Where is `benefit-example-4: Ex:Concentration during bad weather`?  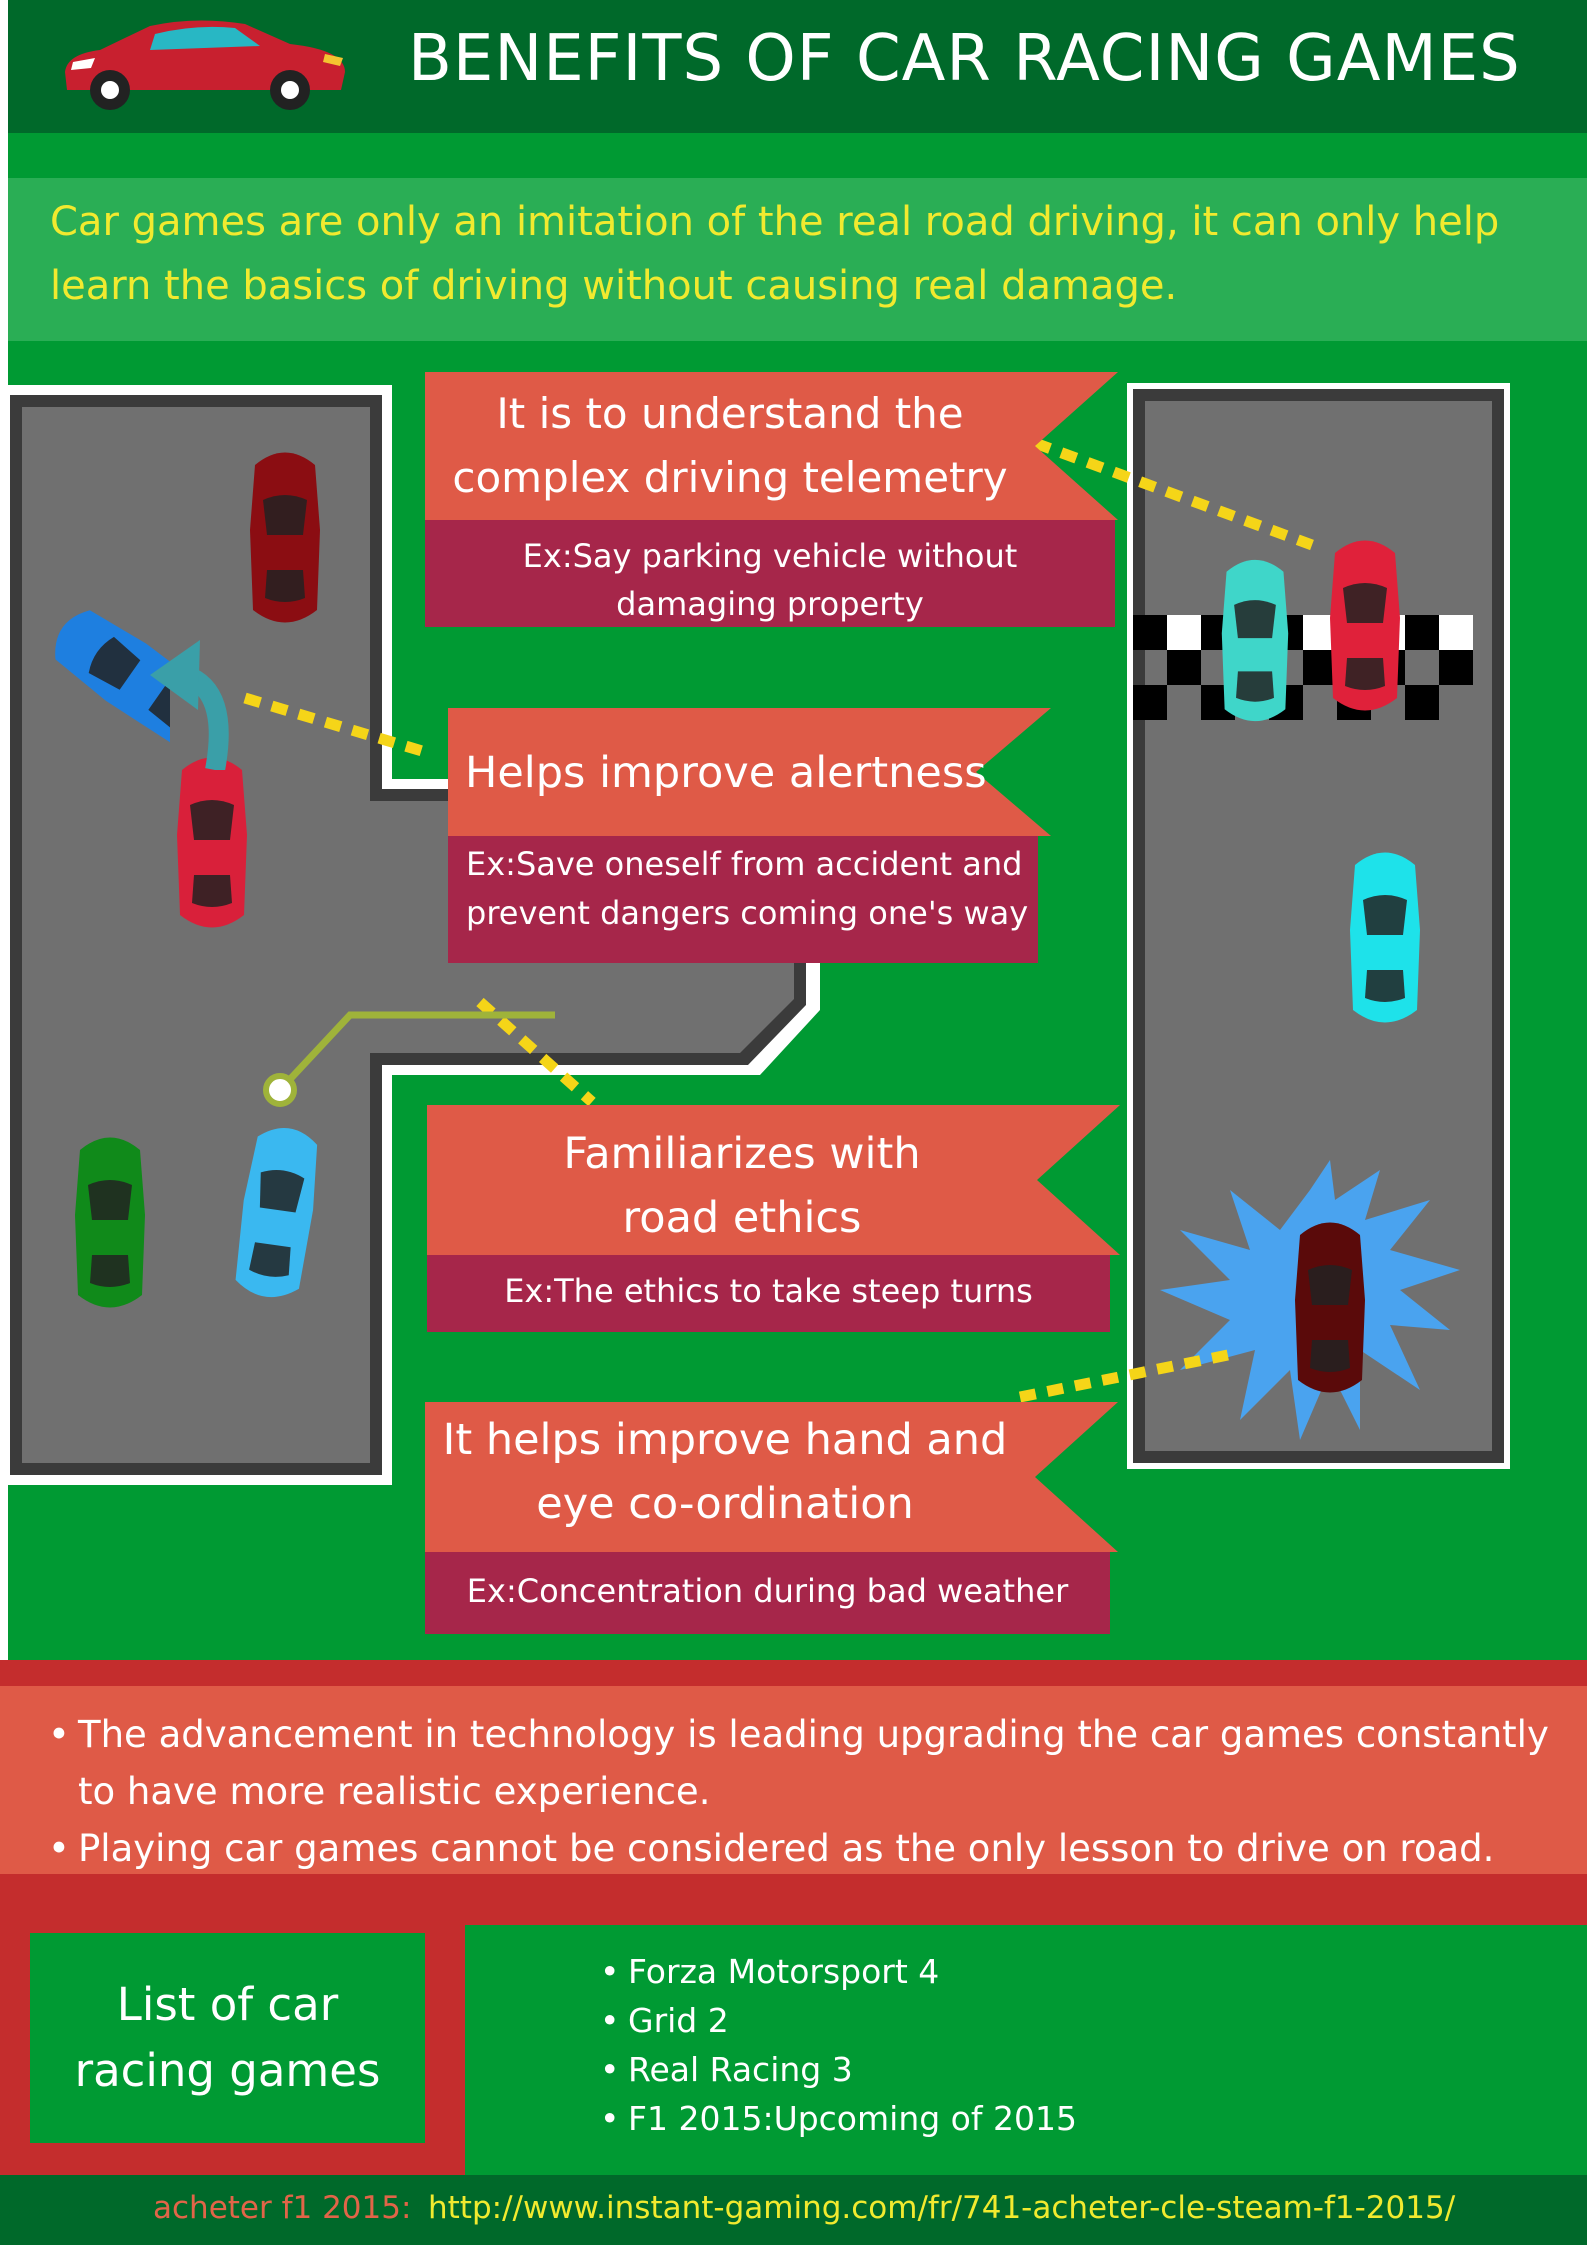
benefit-example-4: Ex:Concentration during bad weather is located at coordinates (767, 1593).